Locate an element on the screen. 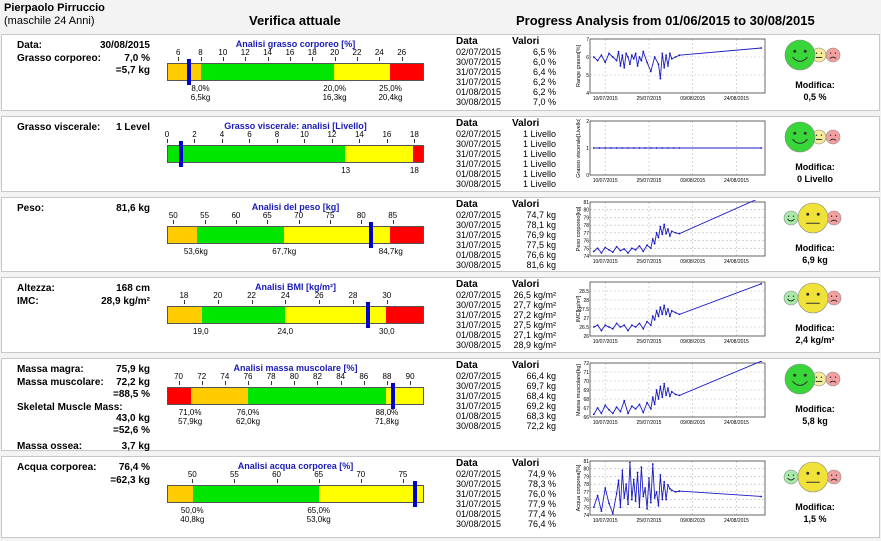 The height and width of the screenshot is (541, 881). scale-tick-label: 86 is located at coordinates (364, 376).